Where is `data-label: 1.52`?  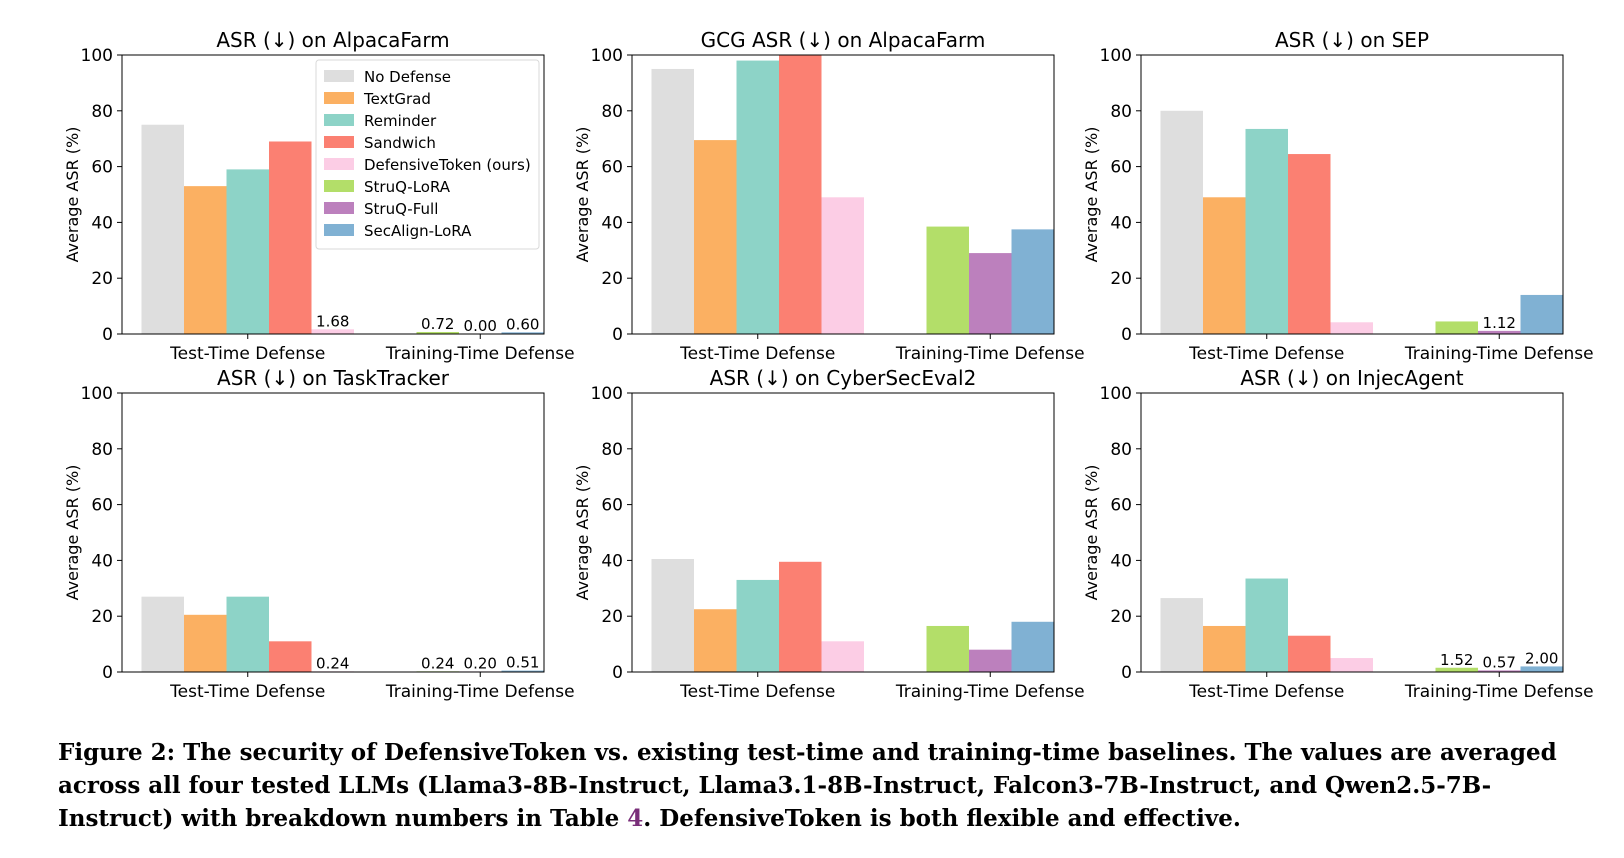
data-label: 1.52 is located at coordinates (1456, 660).